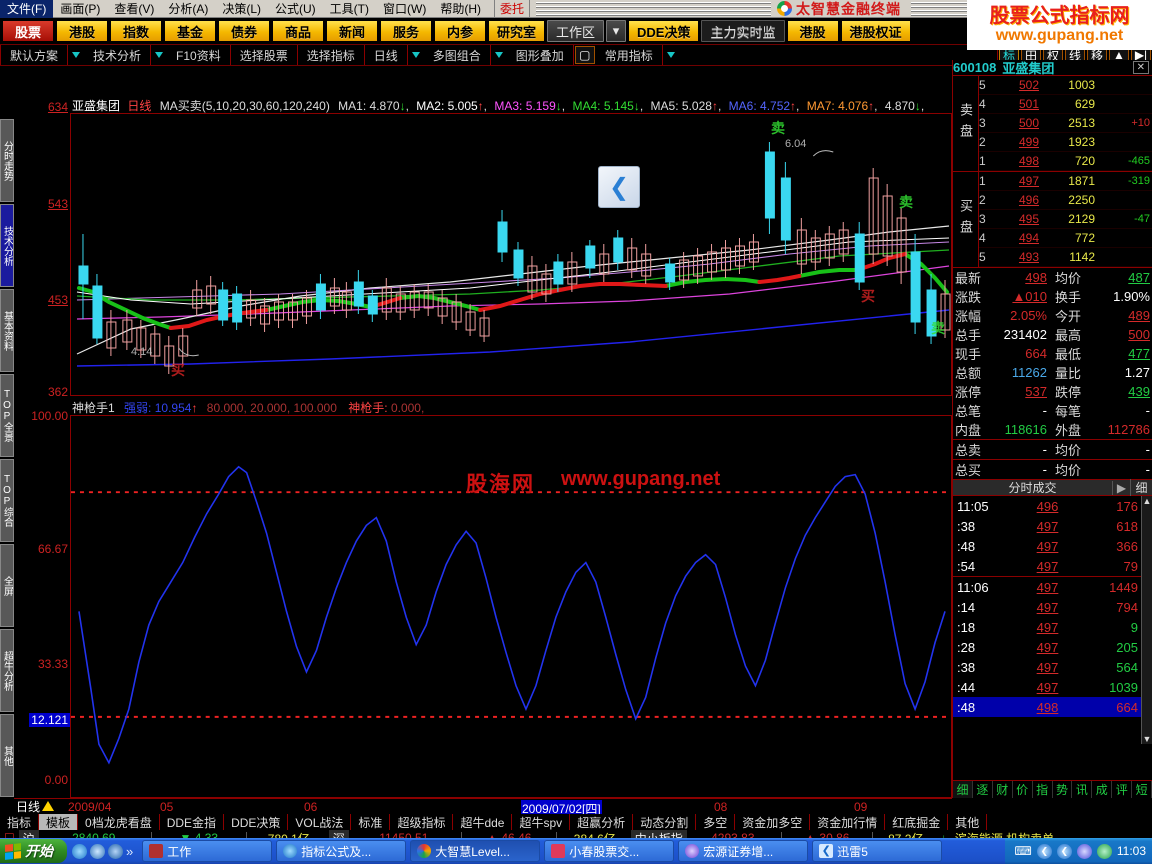 This screenshot has height=864, width=1152. Describe the element at coordinates (1052, 506) in the screenshot. I see `tick-row: 11:05 496 176` at that location.